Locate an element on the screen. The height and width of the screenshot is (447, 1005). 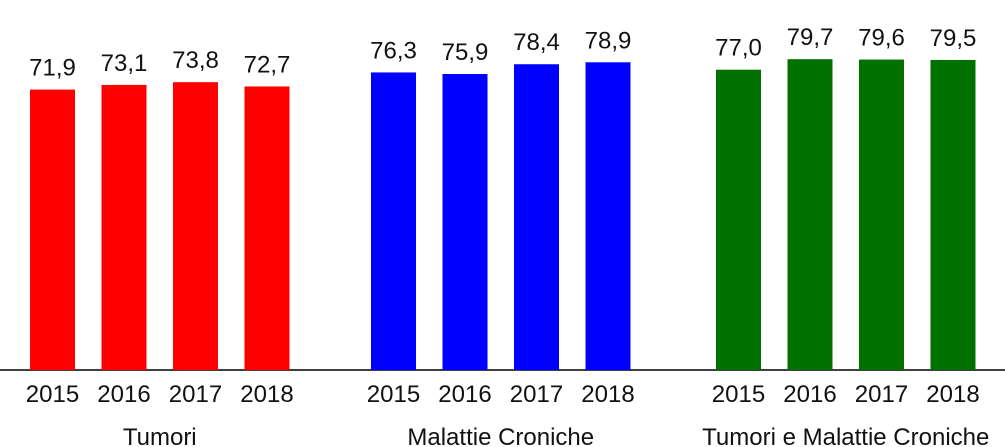
bar-1-2015 is located at coordinates (52, 229).